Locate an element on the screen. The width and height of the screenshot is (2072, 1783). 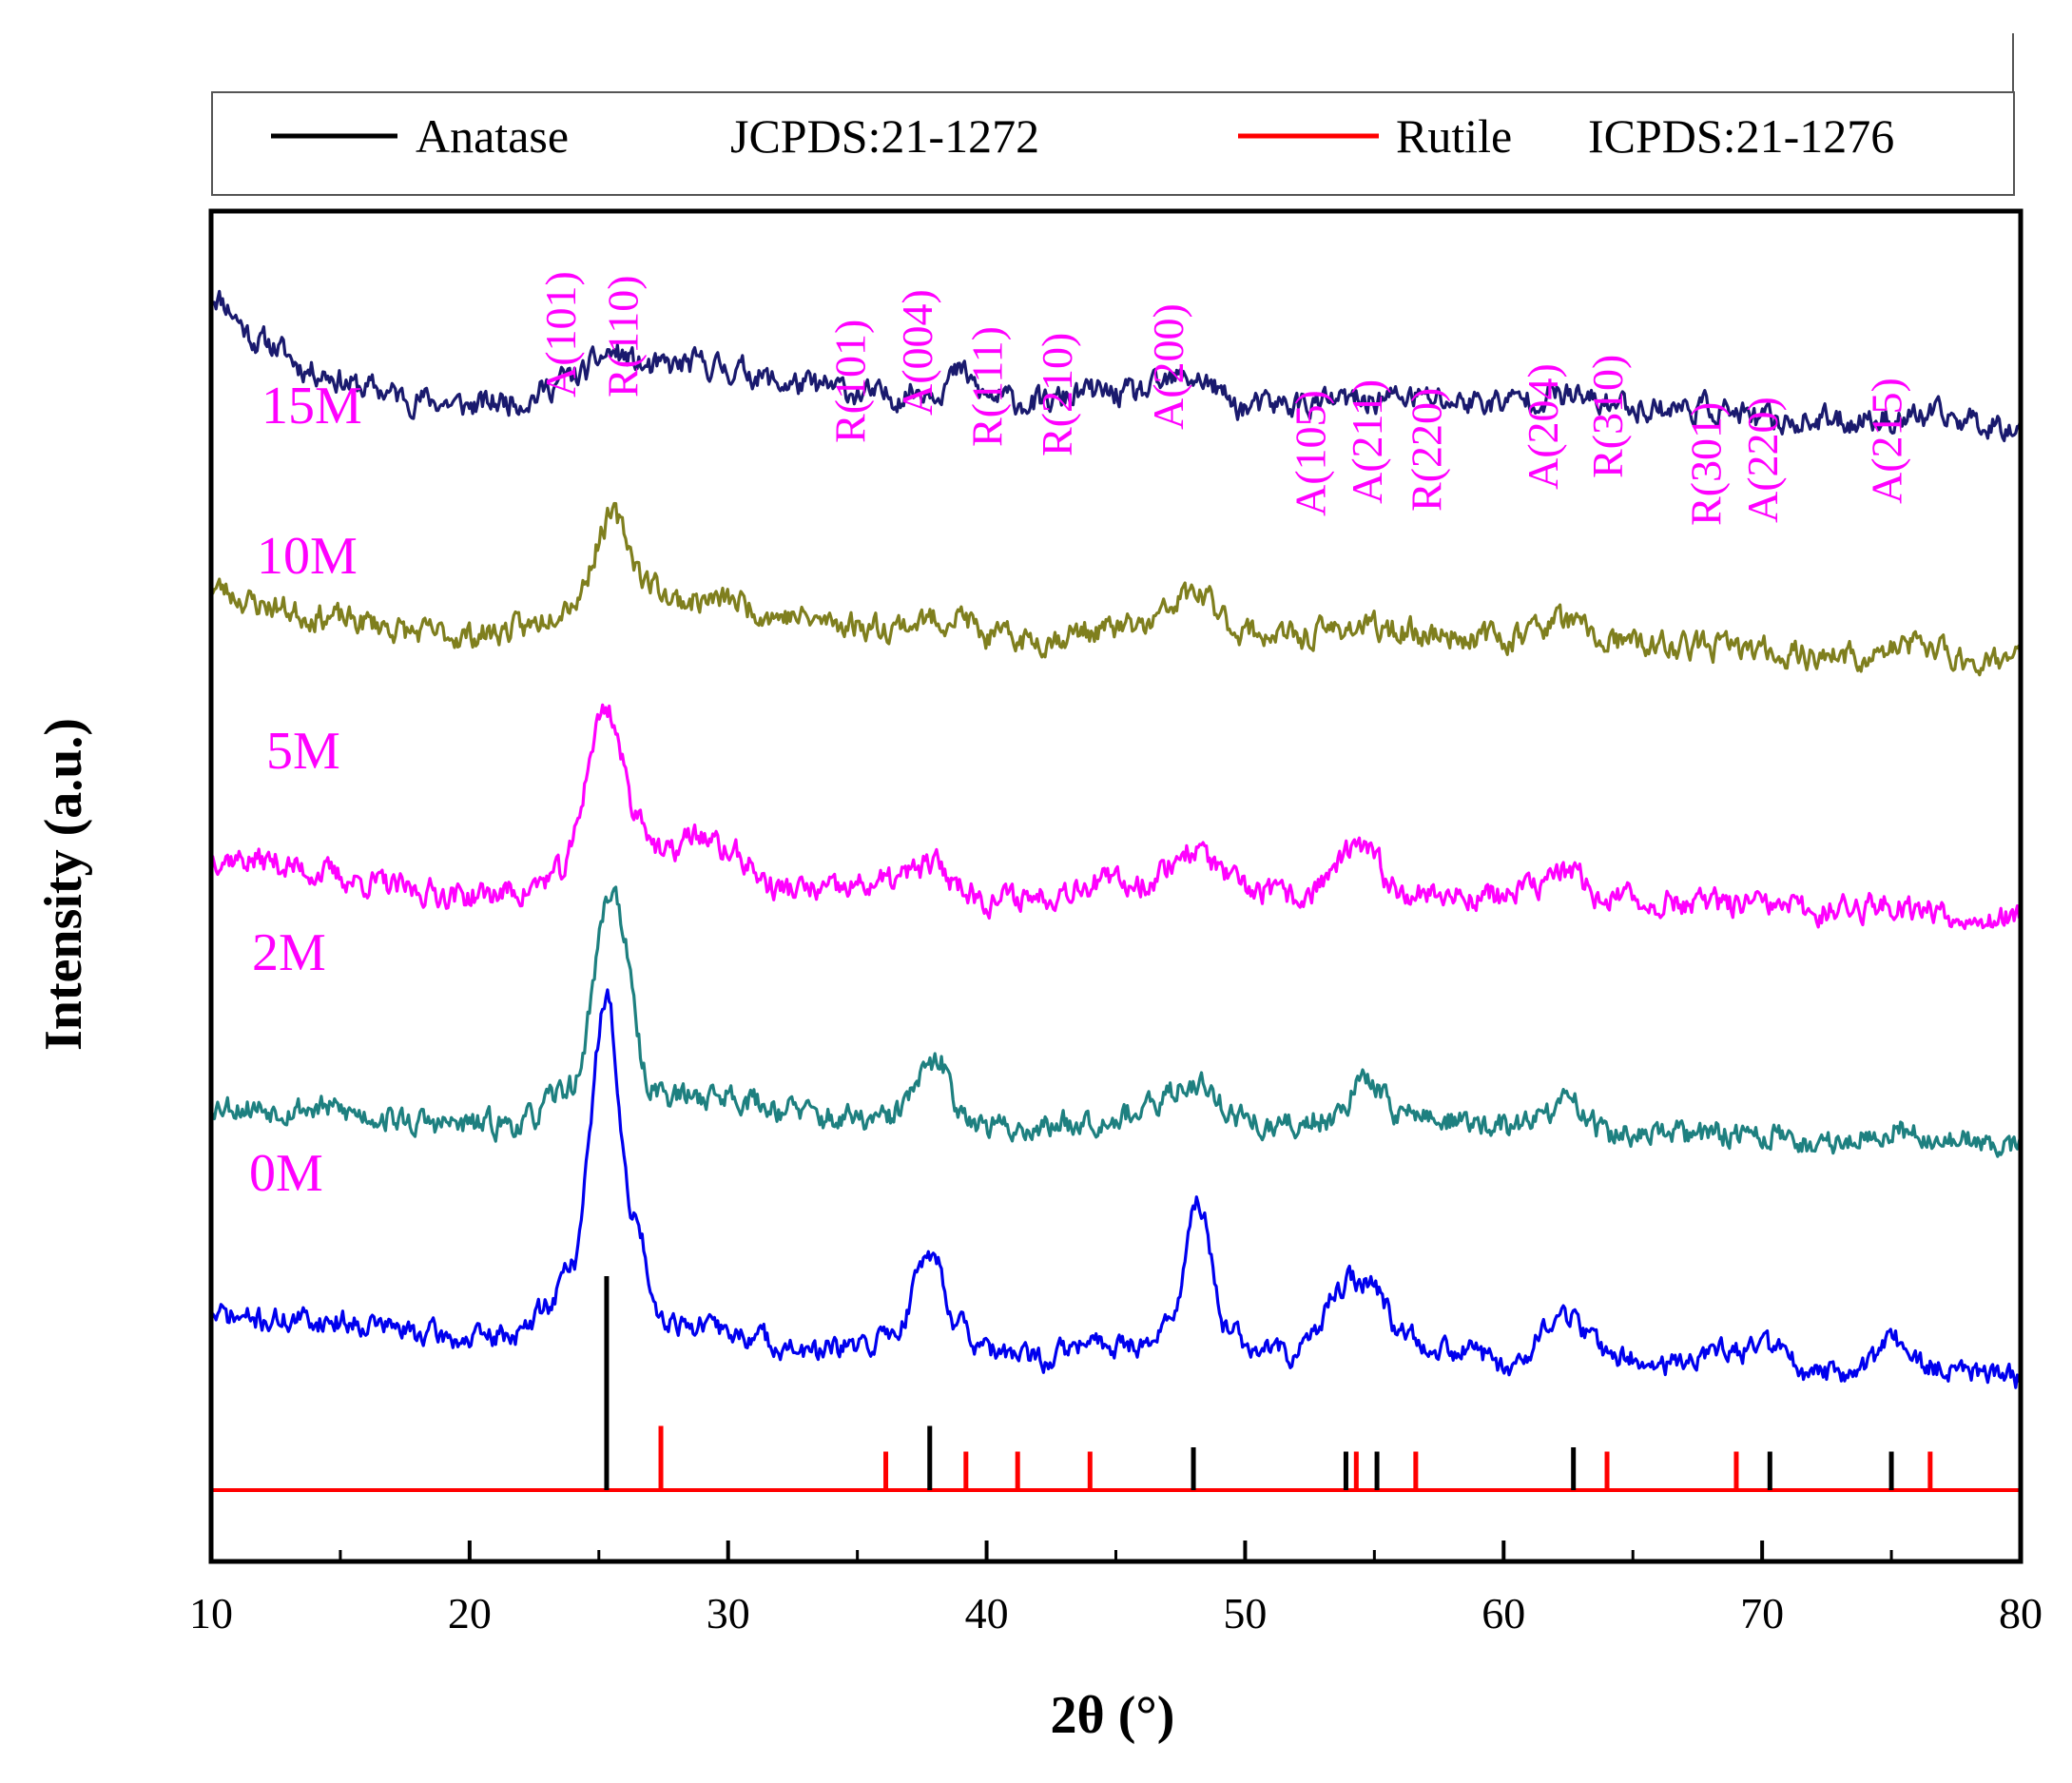
sample-label-10m: 10M is located at coordinates (307, 556).